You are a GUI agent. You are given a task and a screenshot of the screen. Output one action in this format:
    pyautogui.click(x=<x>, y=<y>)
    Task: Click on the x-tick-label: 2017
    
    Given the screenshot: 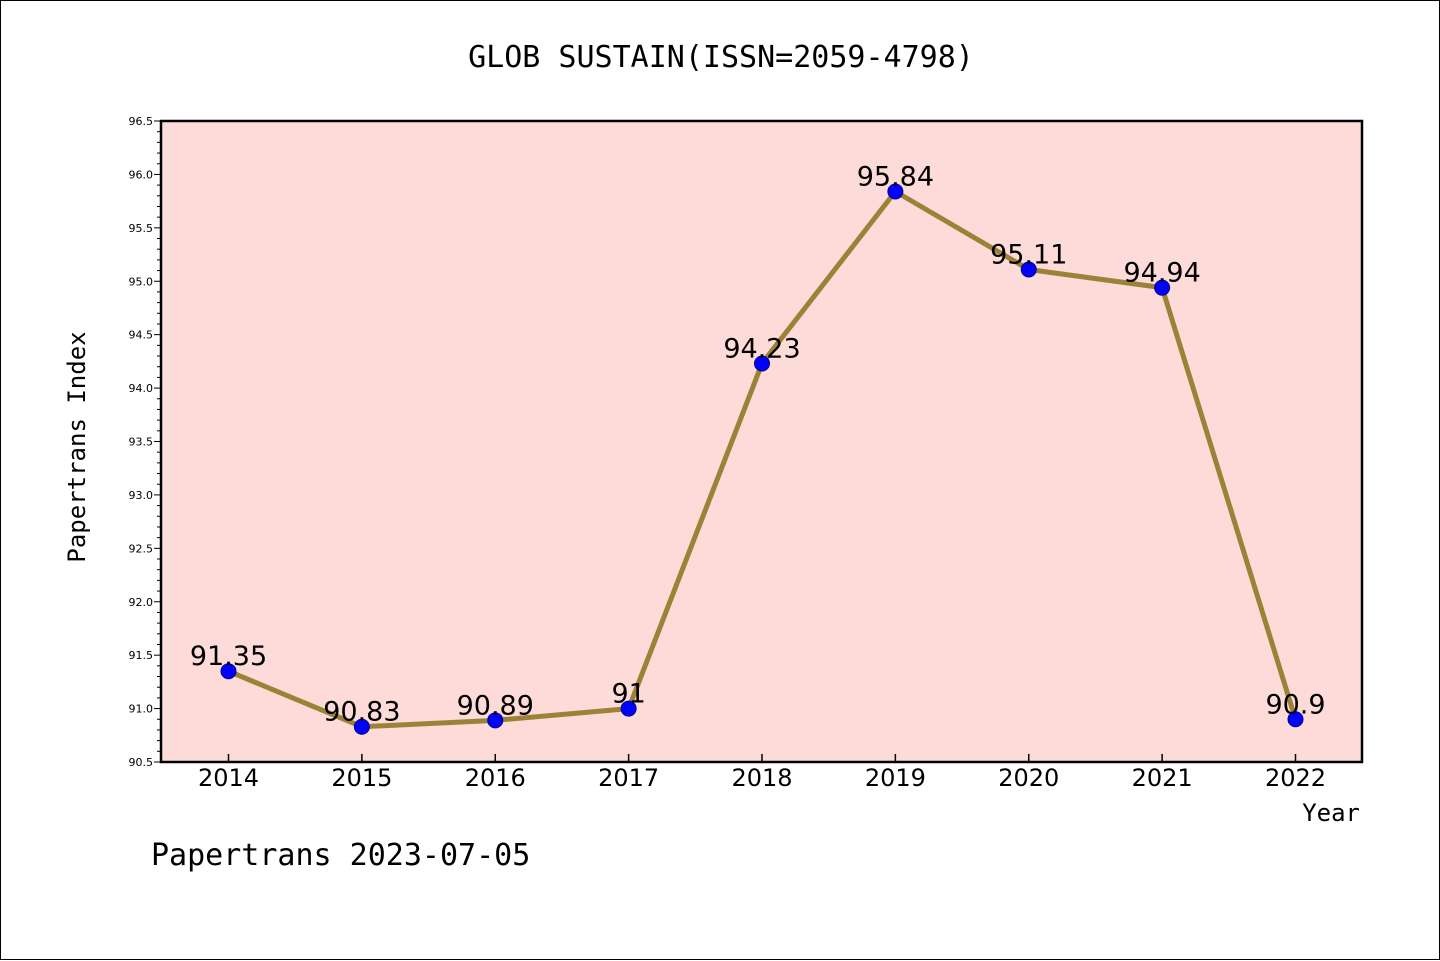 What is the action you would take?
    pyautogui.click(x=628, y=778)
    